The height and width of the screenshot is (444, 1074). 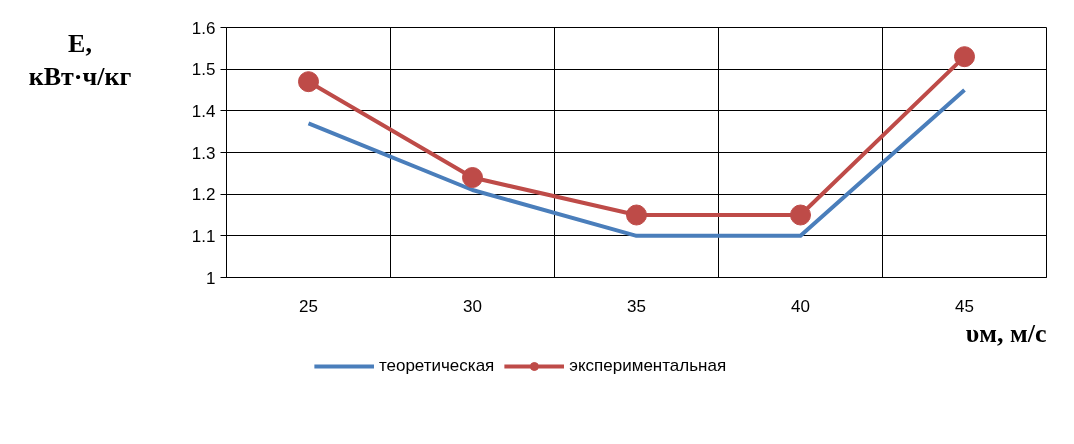 I want to click on y-tick-label: 1.3, so click(x=203, y=153).